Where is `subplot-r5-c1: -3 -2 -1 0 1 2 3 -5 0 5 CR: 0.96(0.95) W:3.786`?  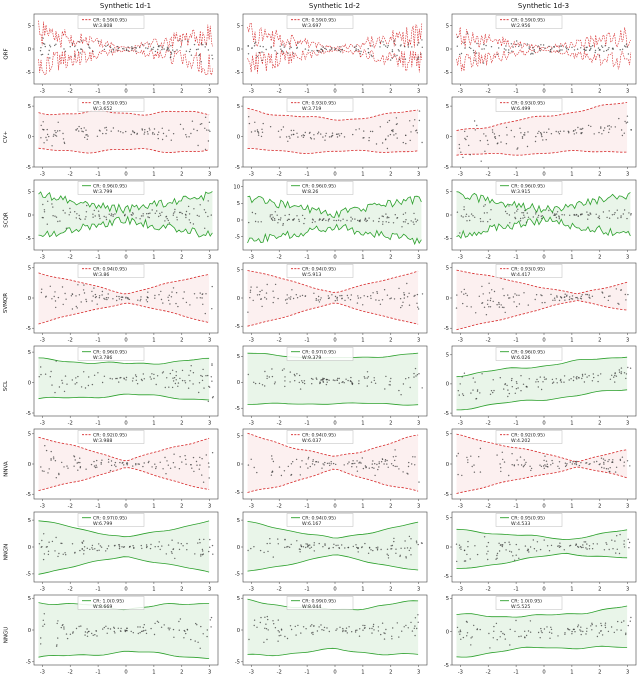 subplot-r5-c1: -3 -2 -1 0 1 2 3 -5 0 5 CR: 0.96(0.95) W:3.786 is located at coordinates (117, 385).